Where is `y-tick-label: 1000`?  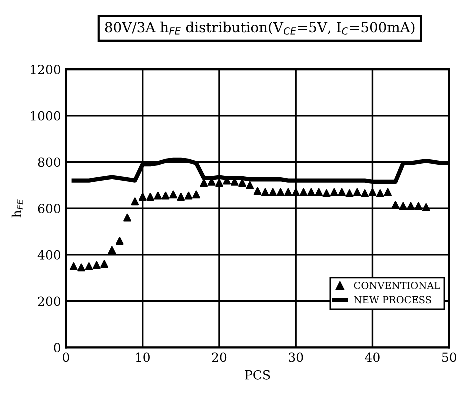 y-tick-label: 1000 is located at coordinates (46, 116).